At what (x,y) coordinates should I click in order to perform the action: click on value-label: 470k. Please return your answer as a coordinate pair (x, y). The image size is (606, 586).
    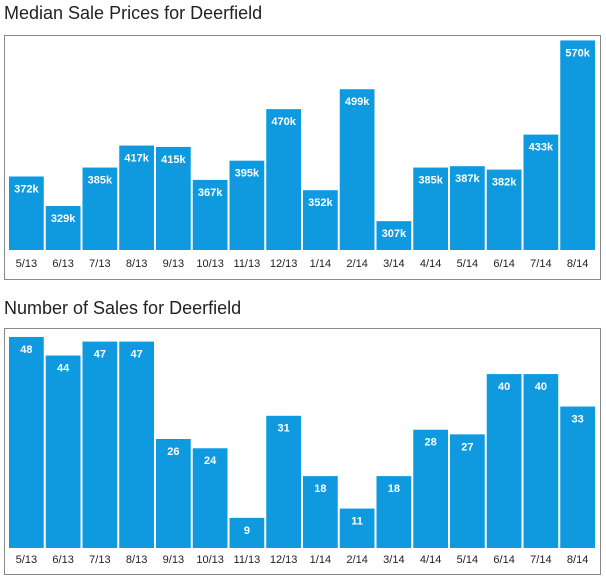
    Looking at the image, I should click on (283, 122).